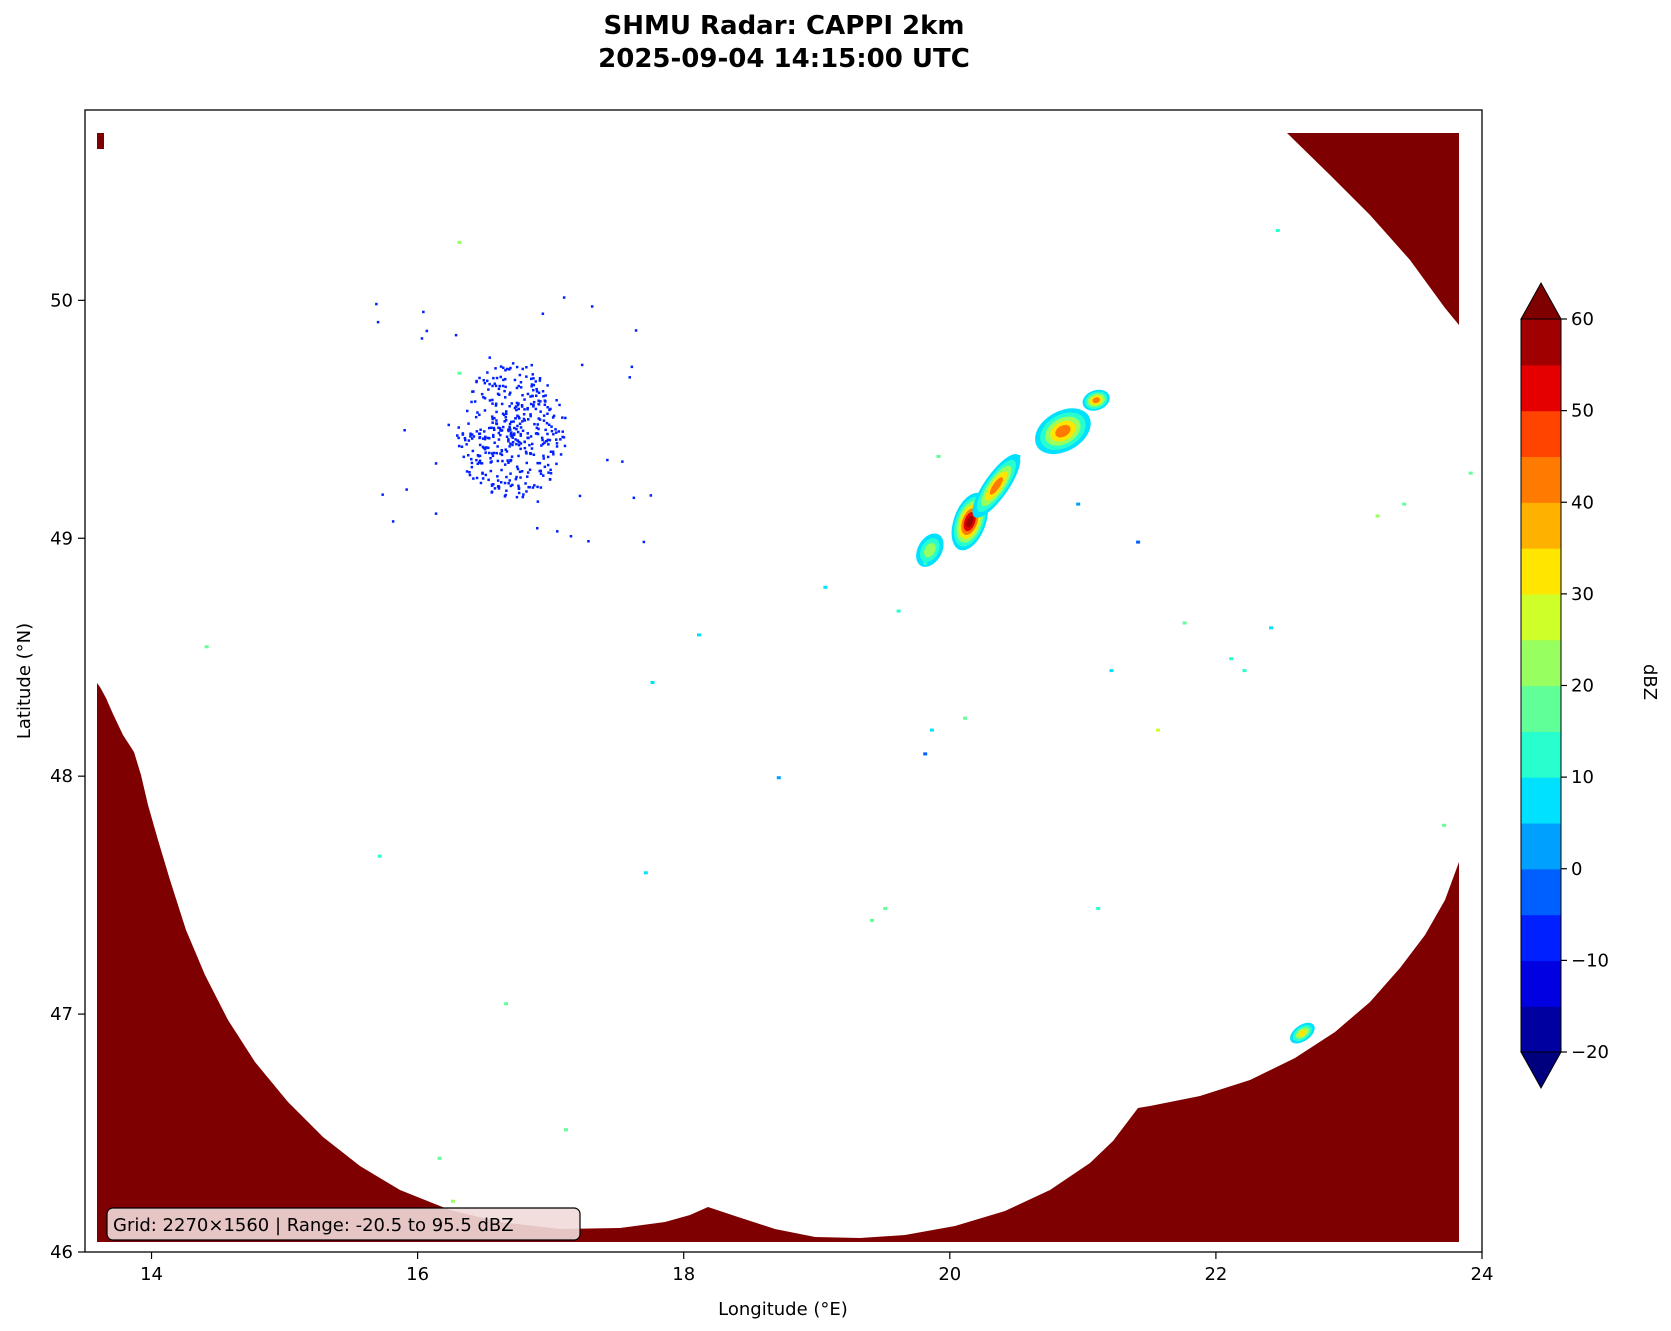 This screenshot has height=1331, width=1671. Describe the element at coordinates (1482, 1274) in the screenshot. I see `x-tick-label: 24` at that location.